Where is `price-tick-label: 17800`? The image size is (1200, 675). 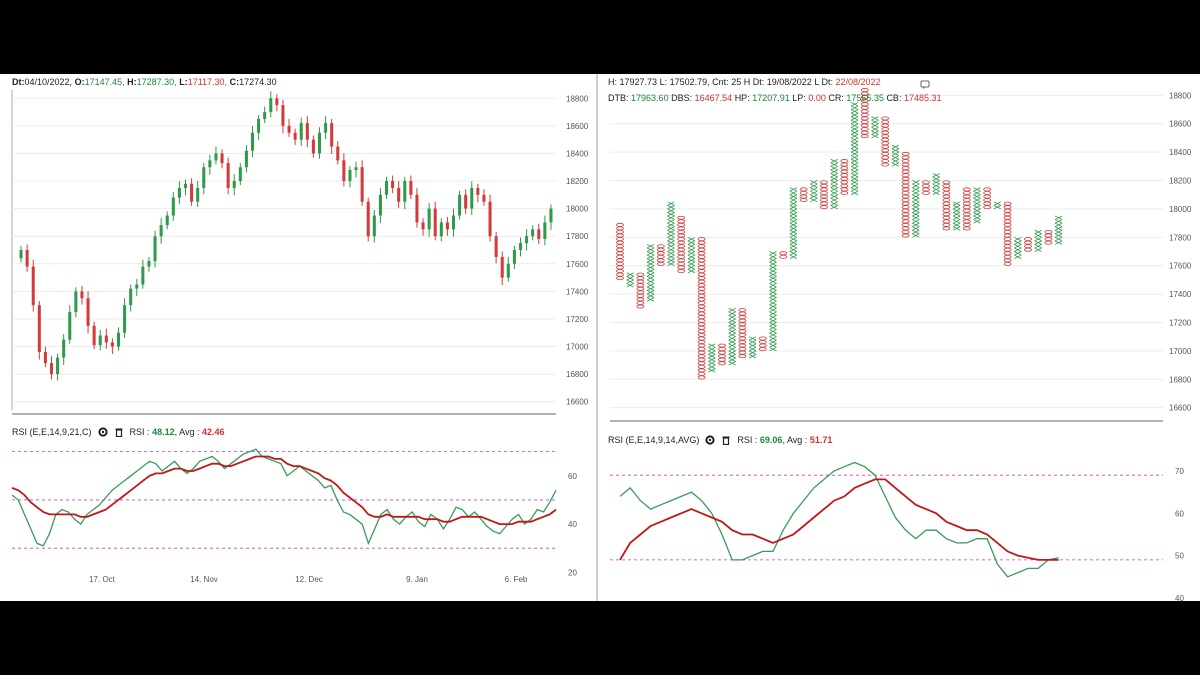 price-tick-label: 17800 is located at coordinates (577, 236).